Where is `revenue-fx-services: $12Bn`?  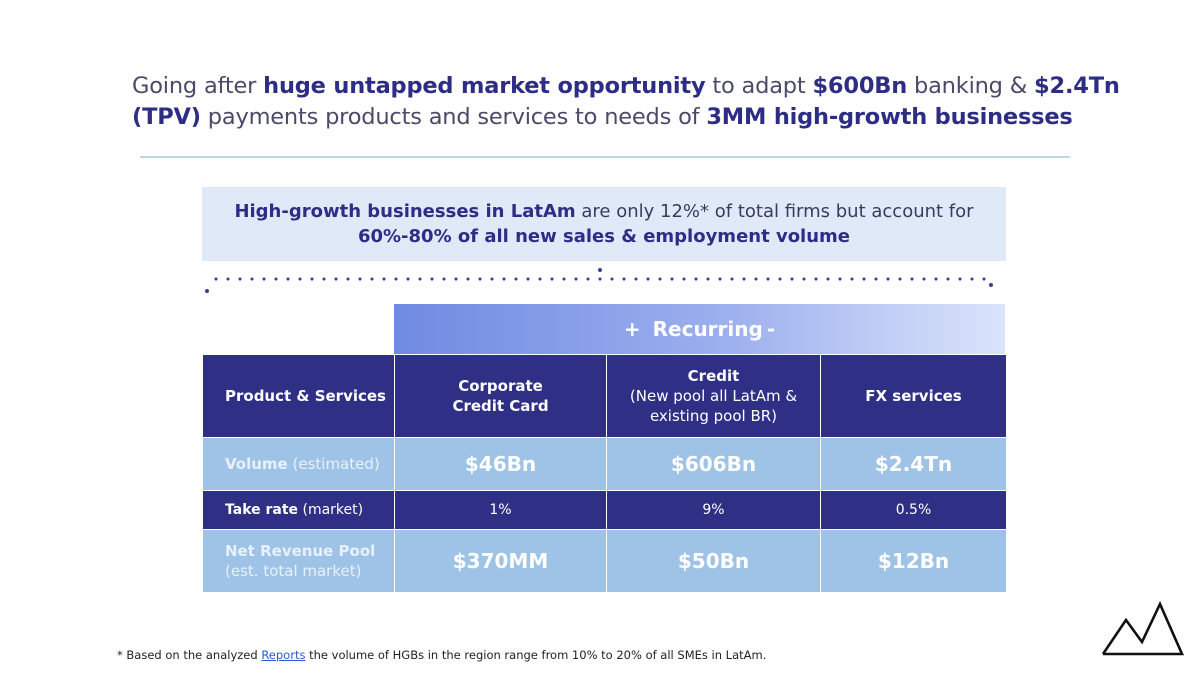
revenue-fx-services: $12Bn is located at coordinates (913, 561).